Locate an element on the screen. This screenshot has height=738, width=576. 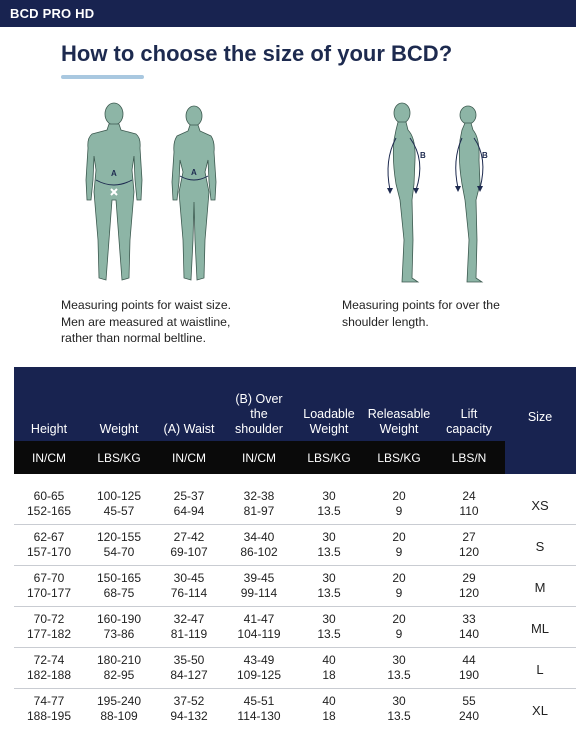
table-cell-line: 157-170 is located at coordinates (49, 552).